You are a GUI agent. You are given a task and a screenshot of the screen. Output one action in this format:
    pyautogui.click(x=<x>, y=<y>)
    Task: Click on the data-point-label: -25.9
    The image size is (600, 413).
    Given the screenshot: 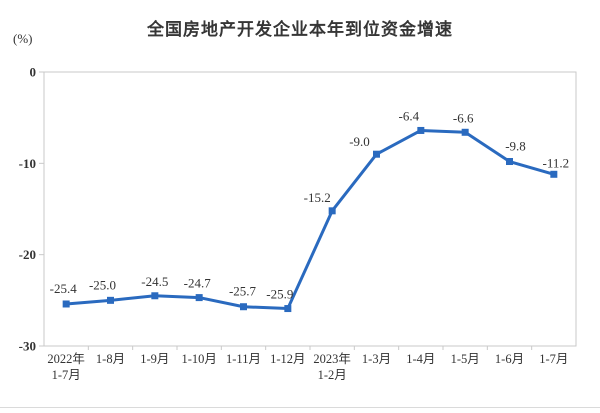 What is the action you would take?
    pyautogui.click(x=279, y=294)
    